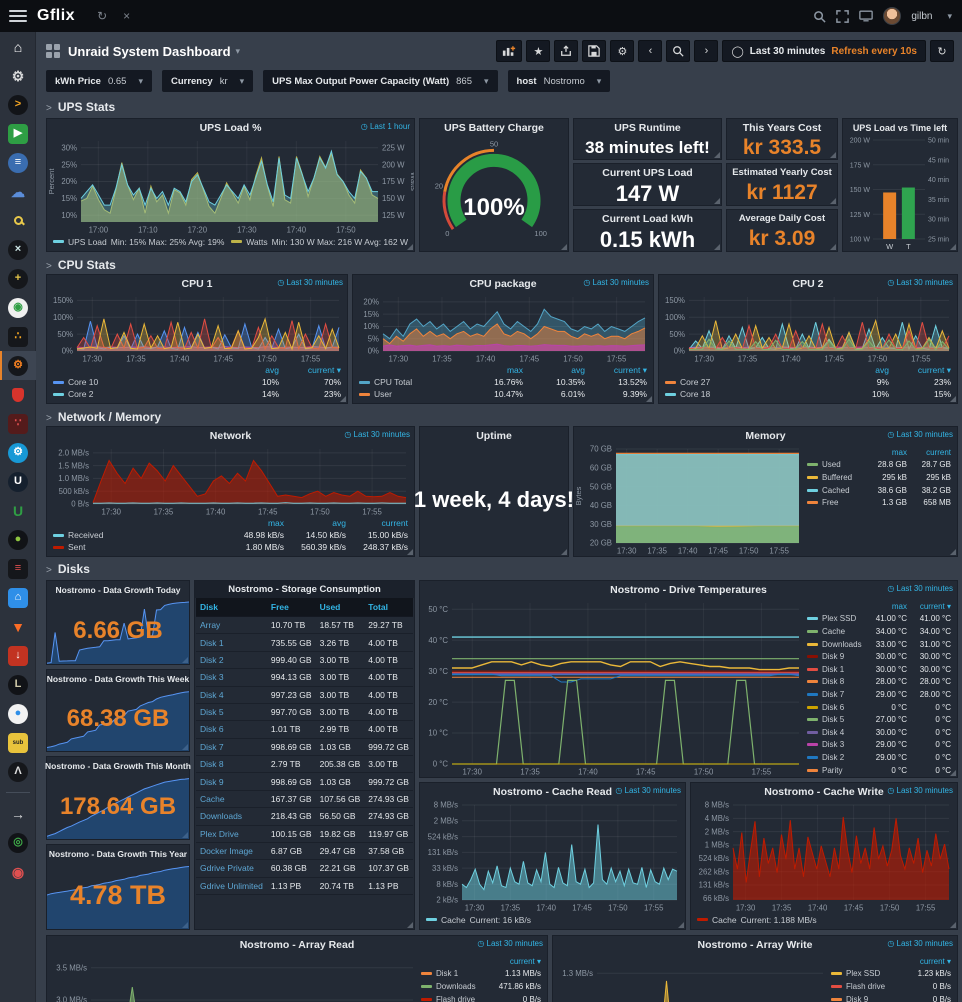  I want to click on storage-col-Total: Total, so click(388, 607).